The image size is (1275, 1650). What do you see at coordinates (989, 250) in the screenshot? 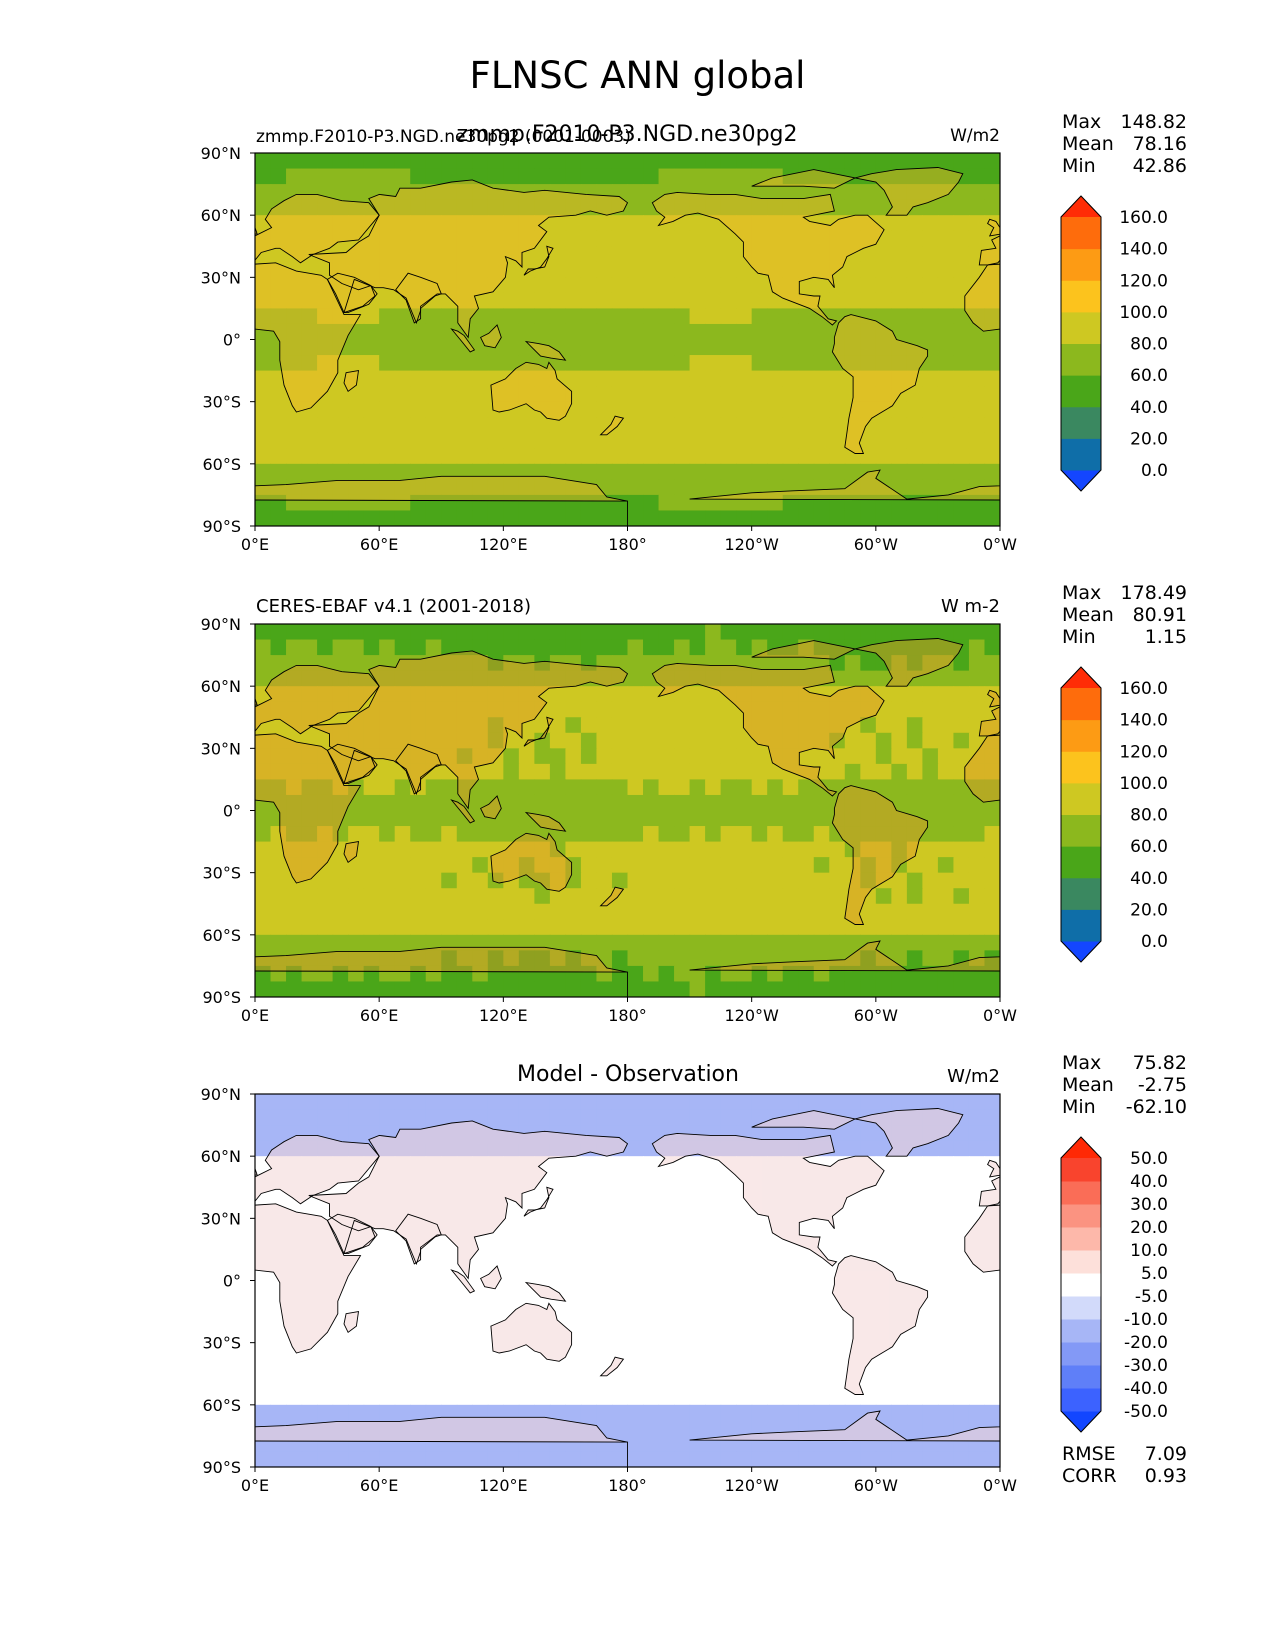
I see `coastline-europe-wrap` at bounding box center [989, 250].